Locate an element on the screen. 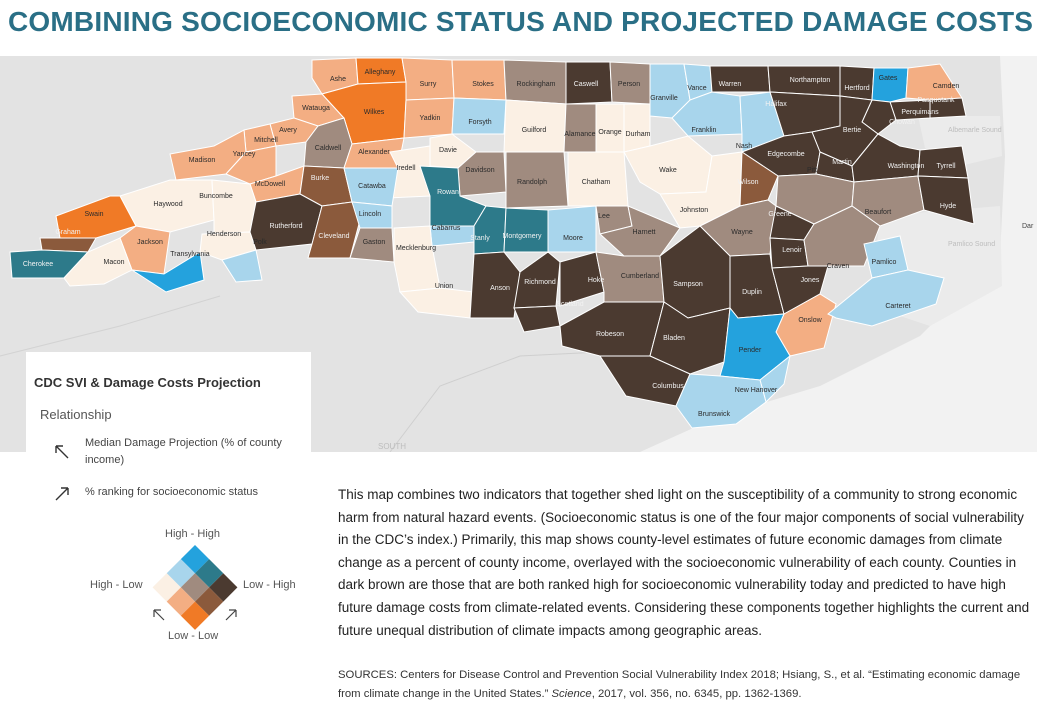  county-label: Anson is located at coordinates (500, 288).